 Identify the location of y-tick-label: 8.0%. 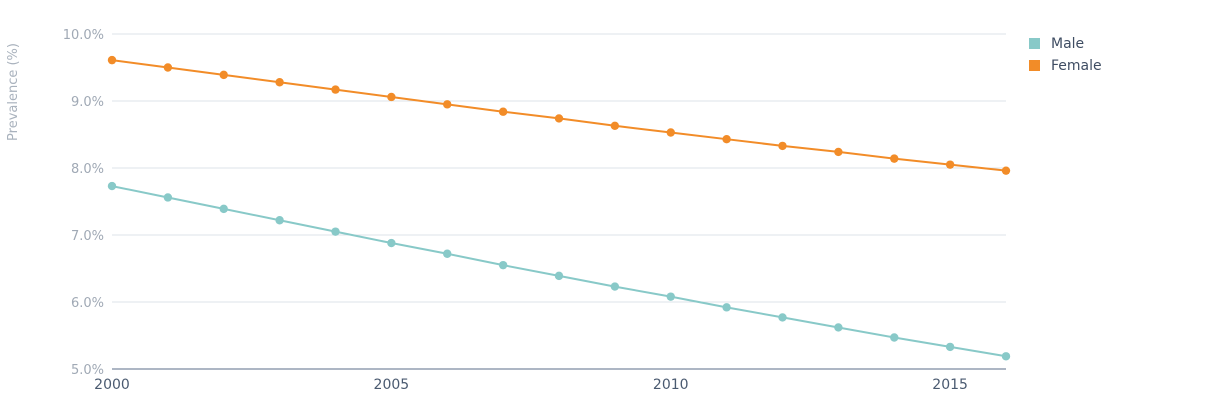
(87, 169).